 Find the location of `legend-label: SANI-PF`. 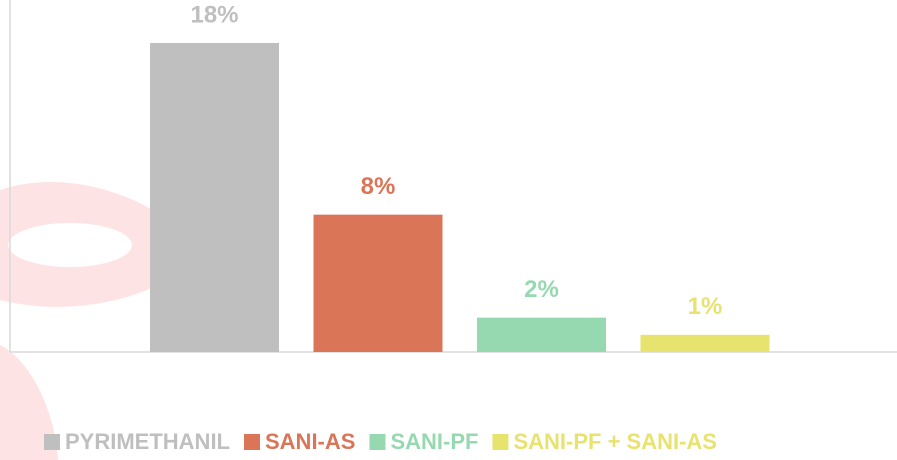

legend-label: SANI-PF is located at coordinates (434, 441).